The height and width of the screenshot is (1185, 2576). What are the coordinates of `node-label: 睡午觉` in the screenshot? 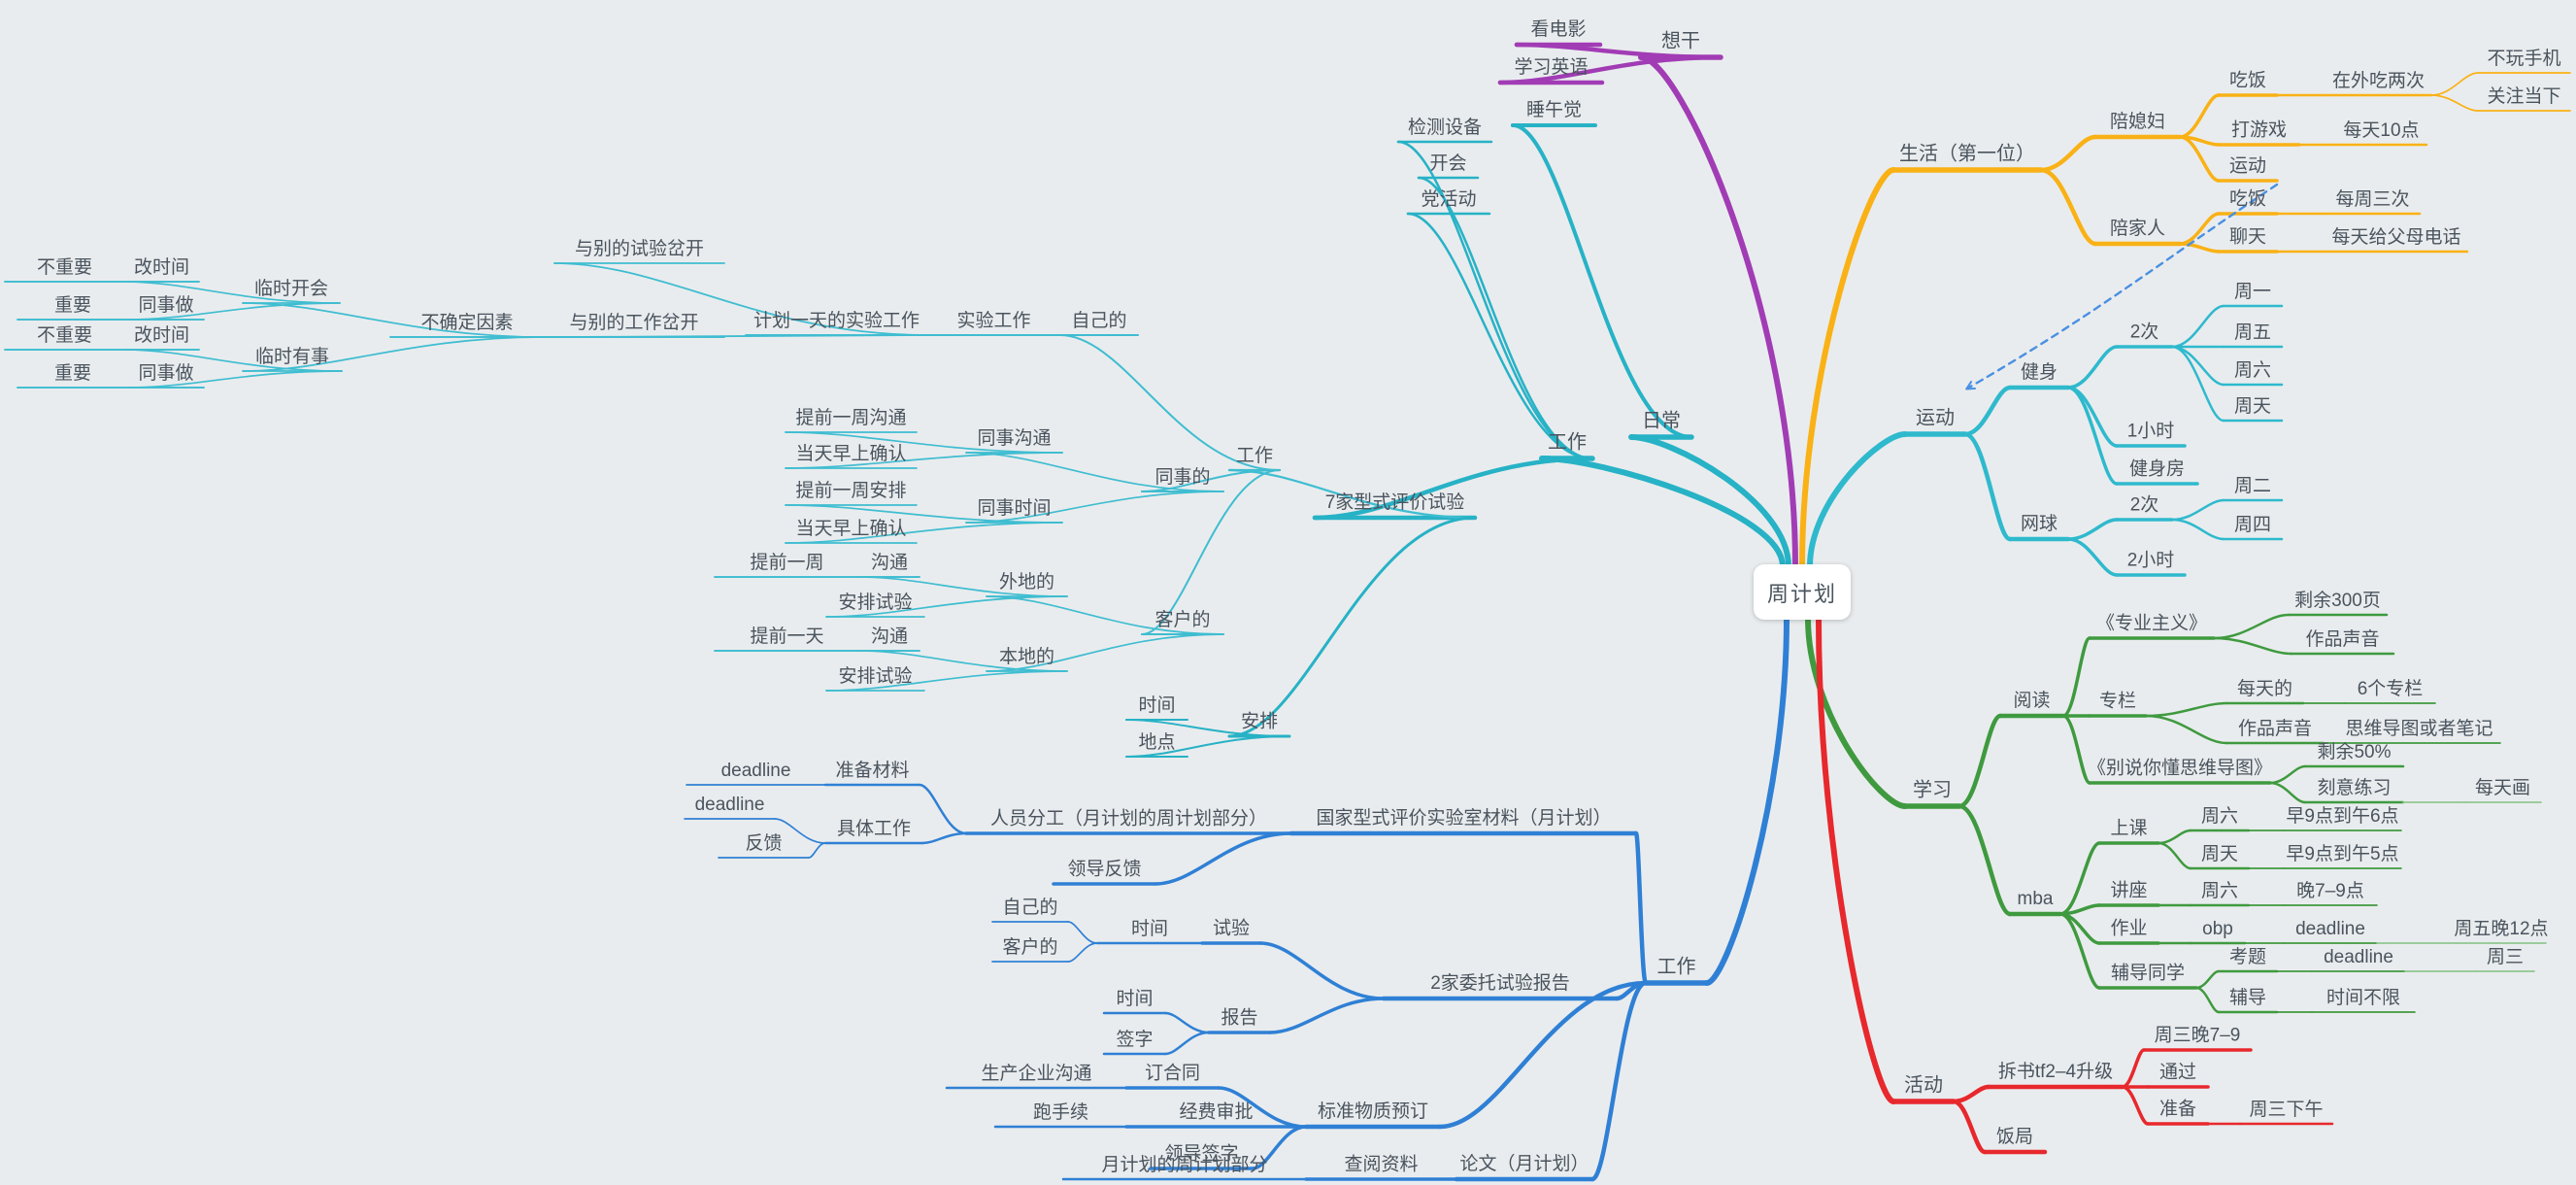 It's located at (1554, 110).